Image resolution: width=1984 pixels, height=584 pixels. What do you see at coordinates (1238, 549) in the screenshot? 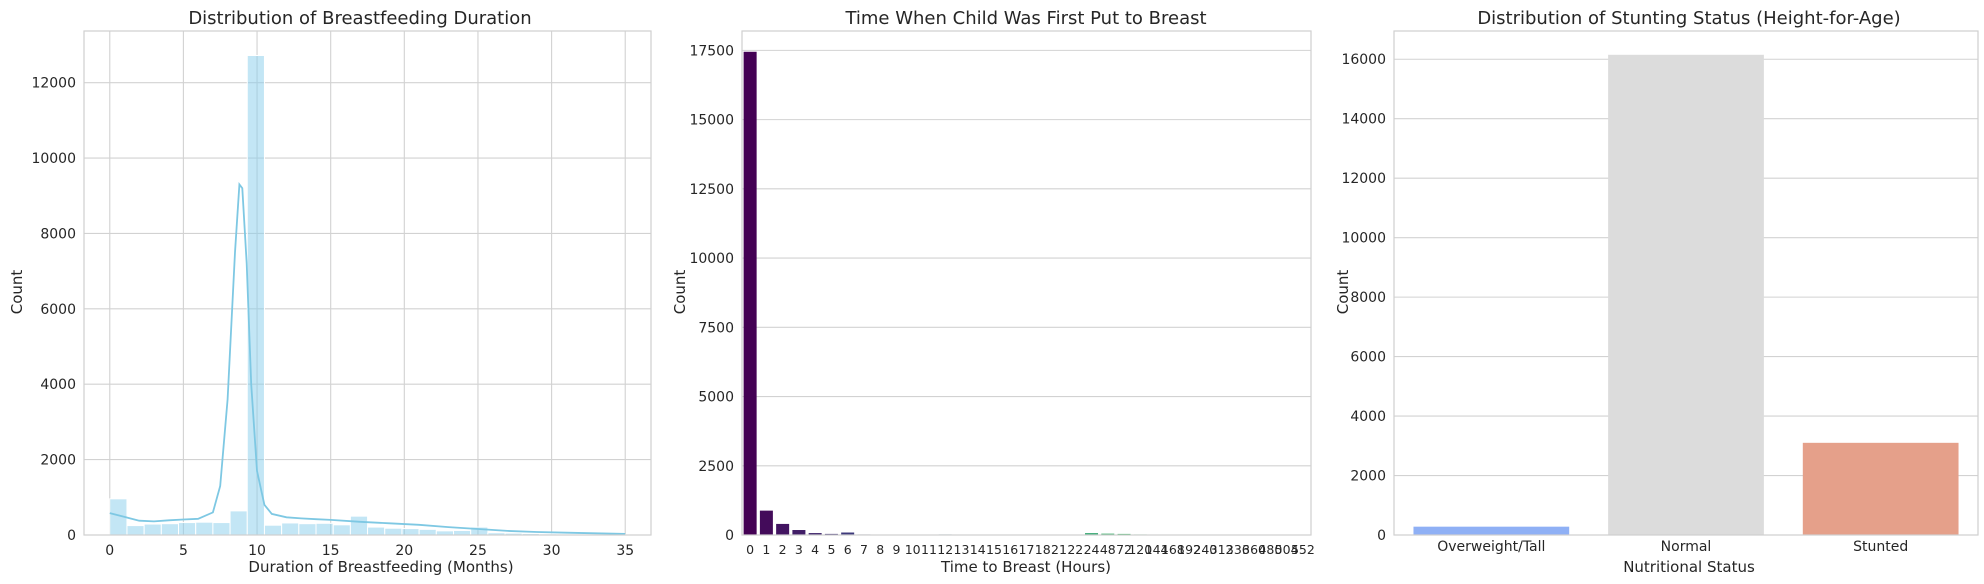
I see `x-tick-label: 336` at bounding box center [1238, 549].